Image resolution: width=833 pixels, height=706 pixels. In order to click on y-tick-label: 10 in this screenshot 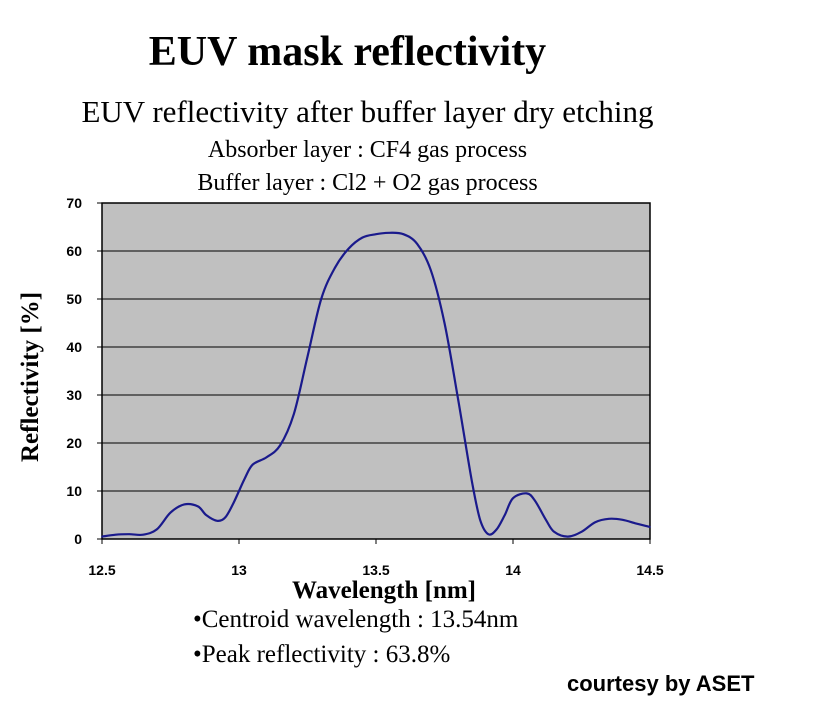, I will do `click(74, 491)`.